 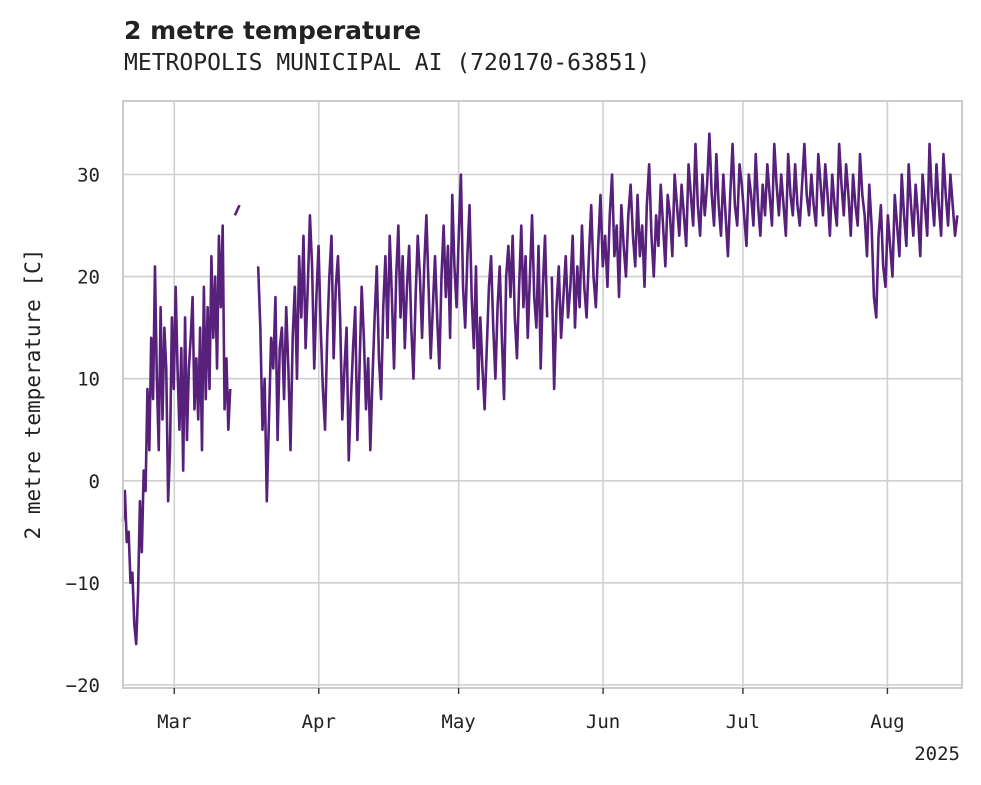 I want to click on y-axis-label: 2 metre temperature [C], so click(x=33, y=394).